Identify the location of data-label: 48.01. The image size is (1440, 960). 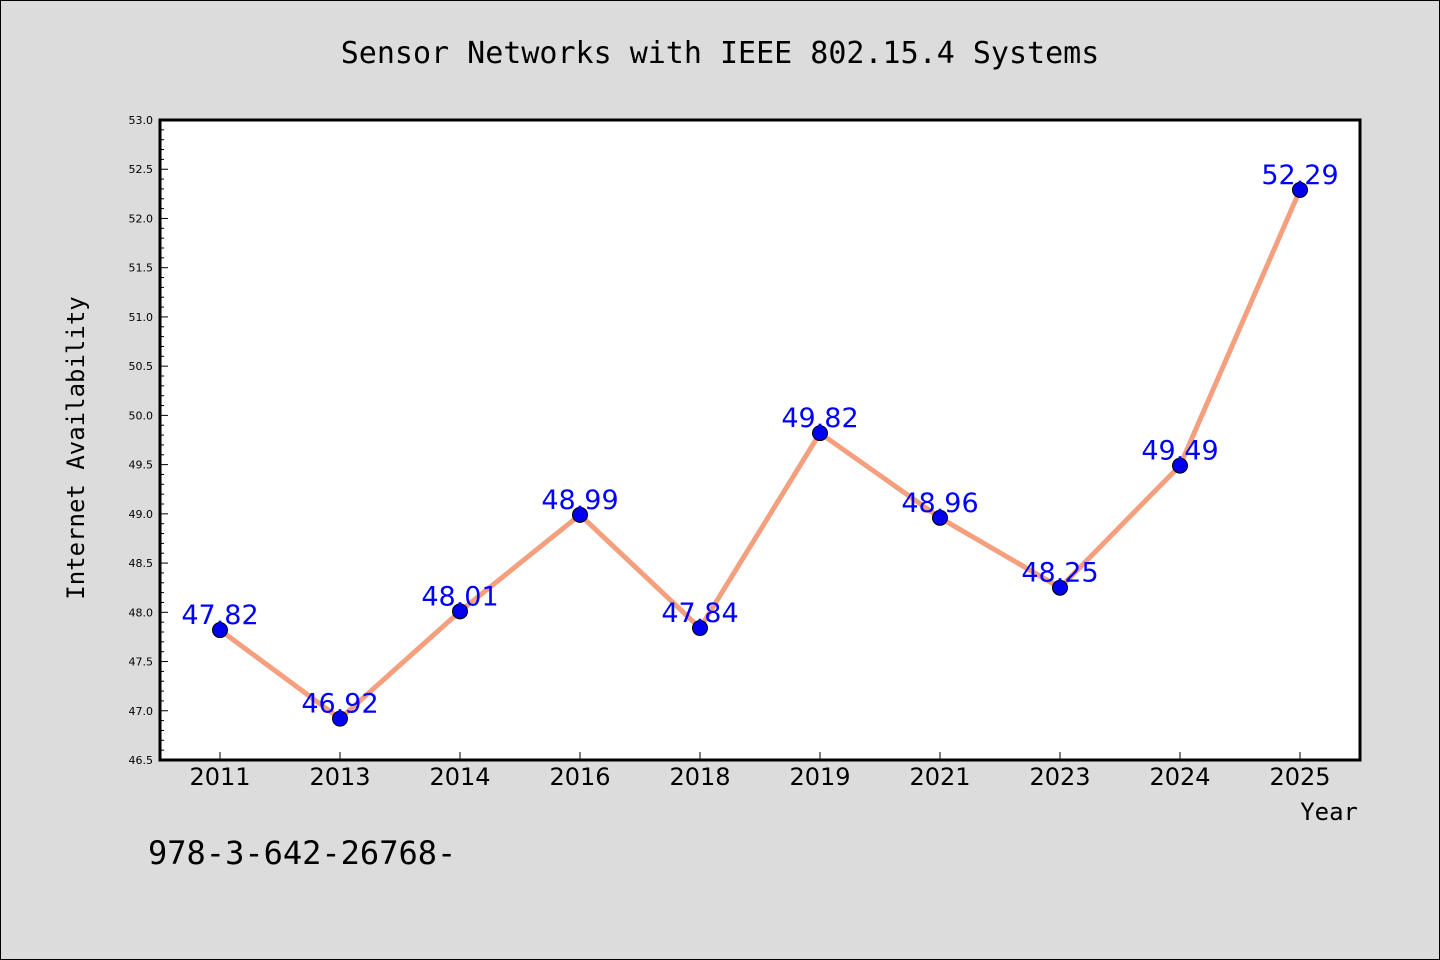
(459, 596).